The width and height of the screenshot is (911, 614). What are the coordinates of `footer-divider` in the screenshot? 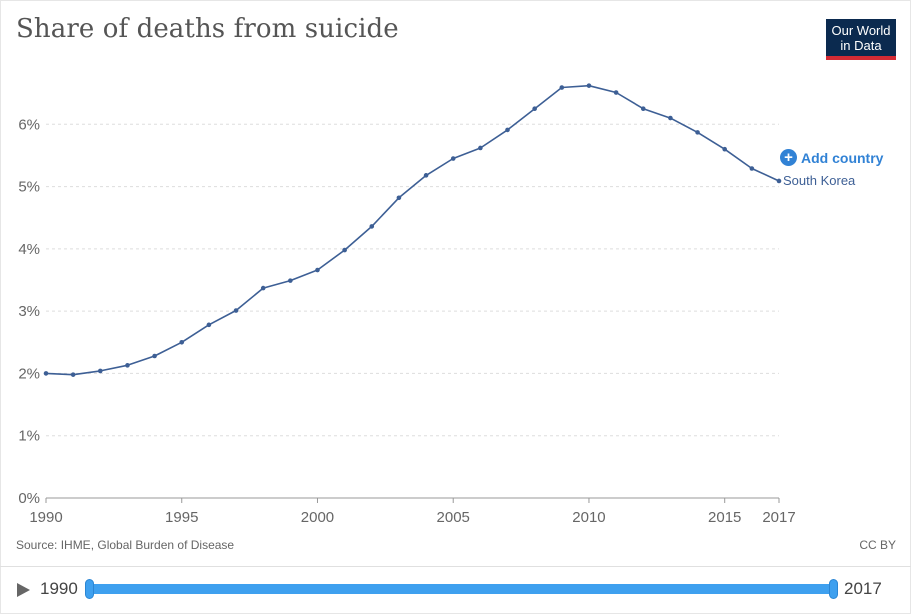 It's located at (455, 566).